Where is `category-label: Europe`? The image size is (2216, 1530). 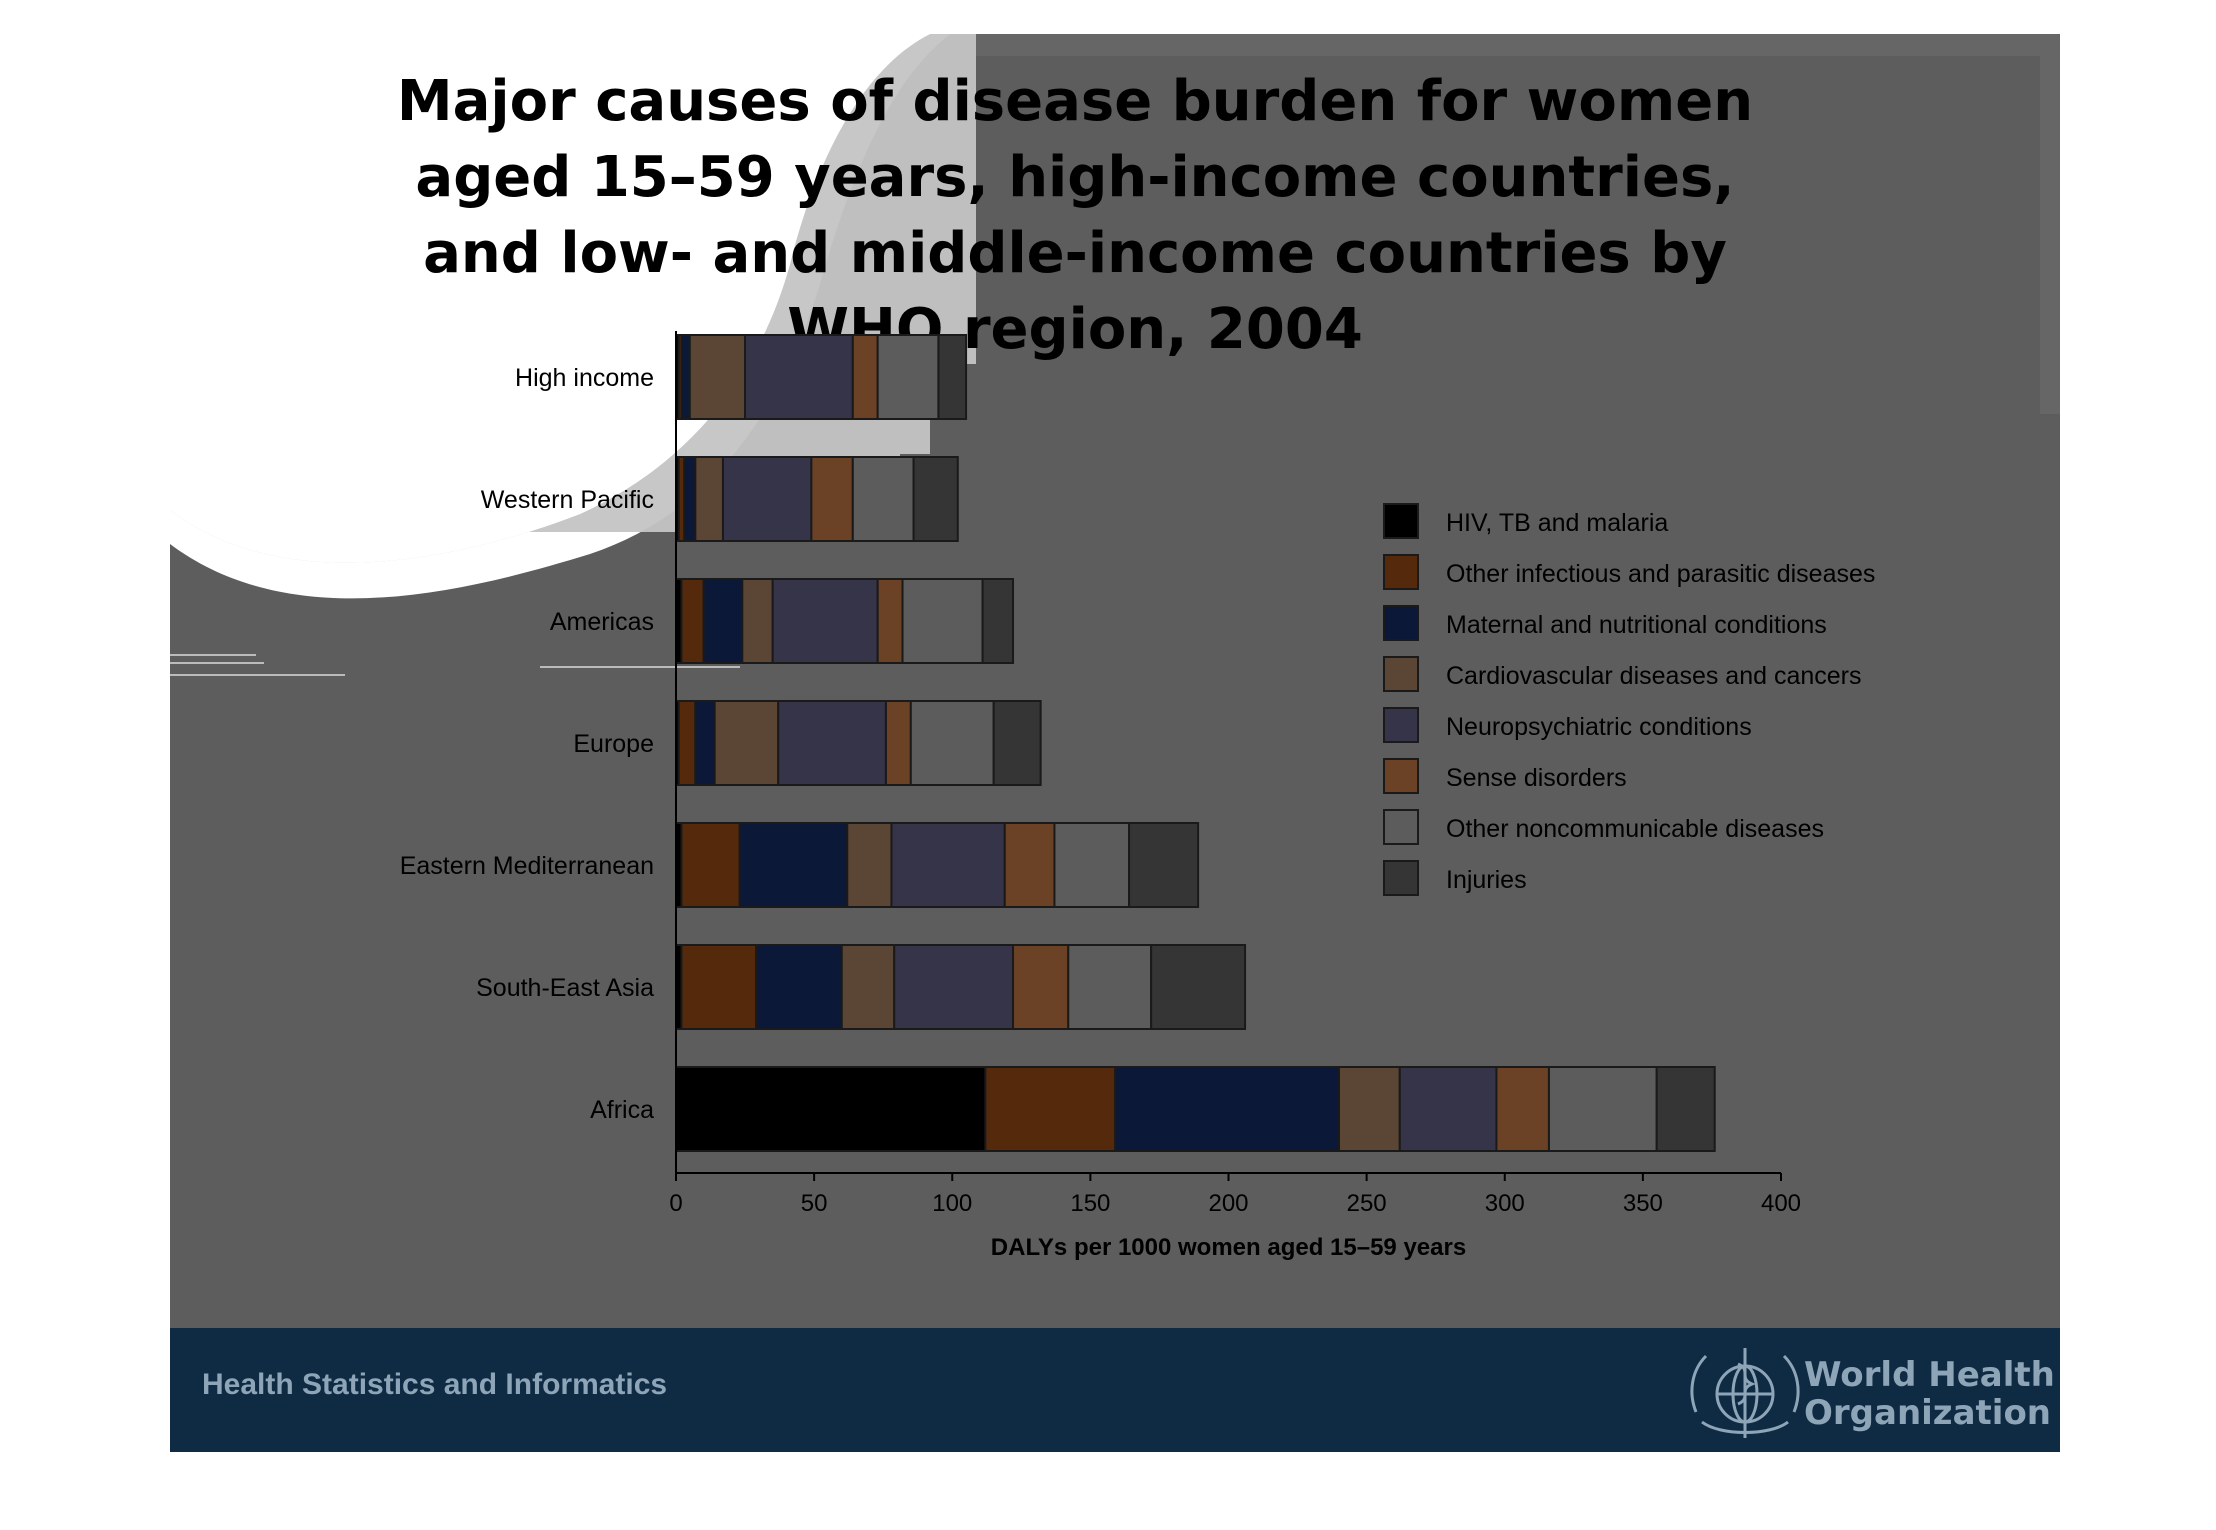 category-label: Europe is located at coordinates (613, 744).